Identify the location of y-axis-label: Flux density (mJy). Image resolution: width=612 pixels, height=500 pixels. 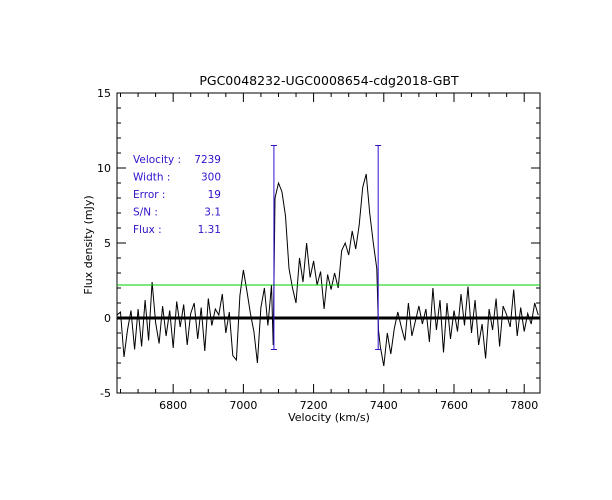
(88, 244).